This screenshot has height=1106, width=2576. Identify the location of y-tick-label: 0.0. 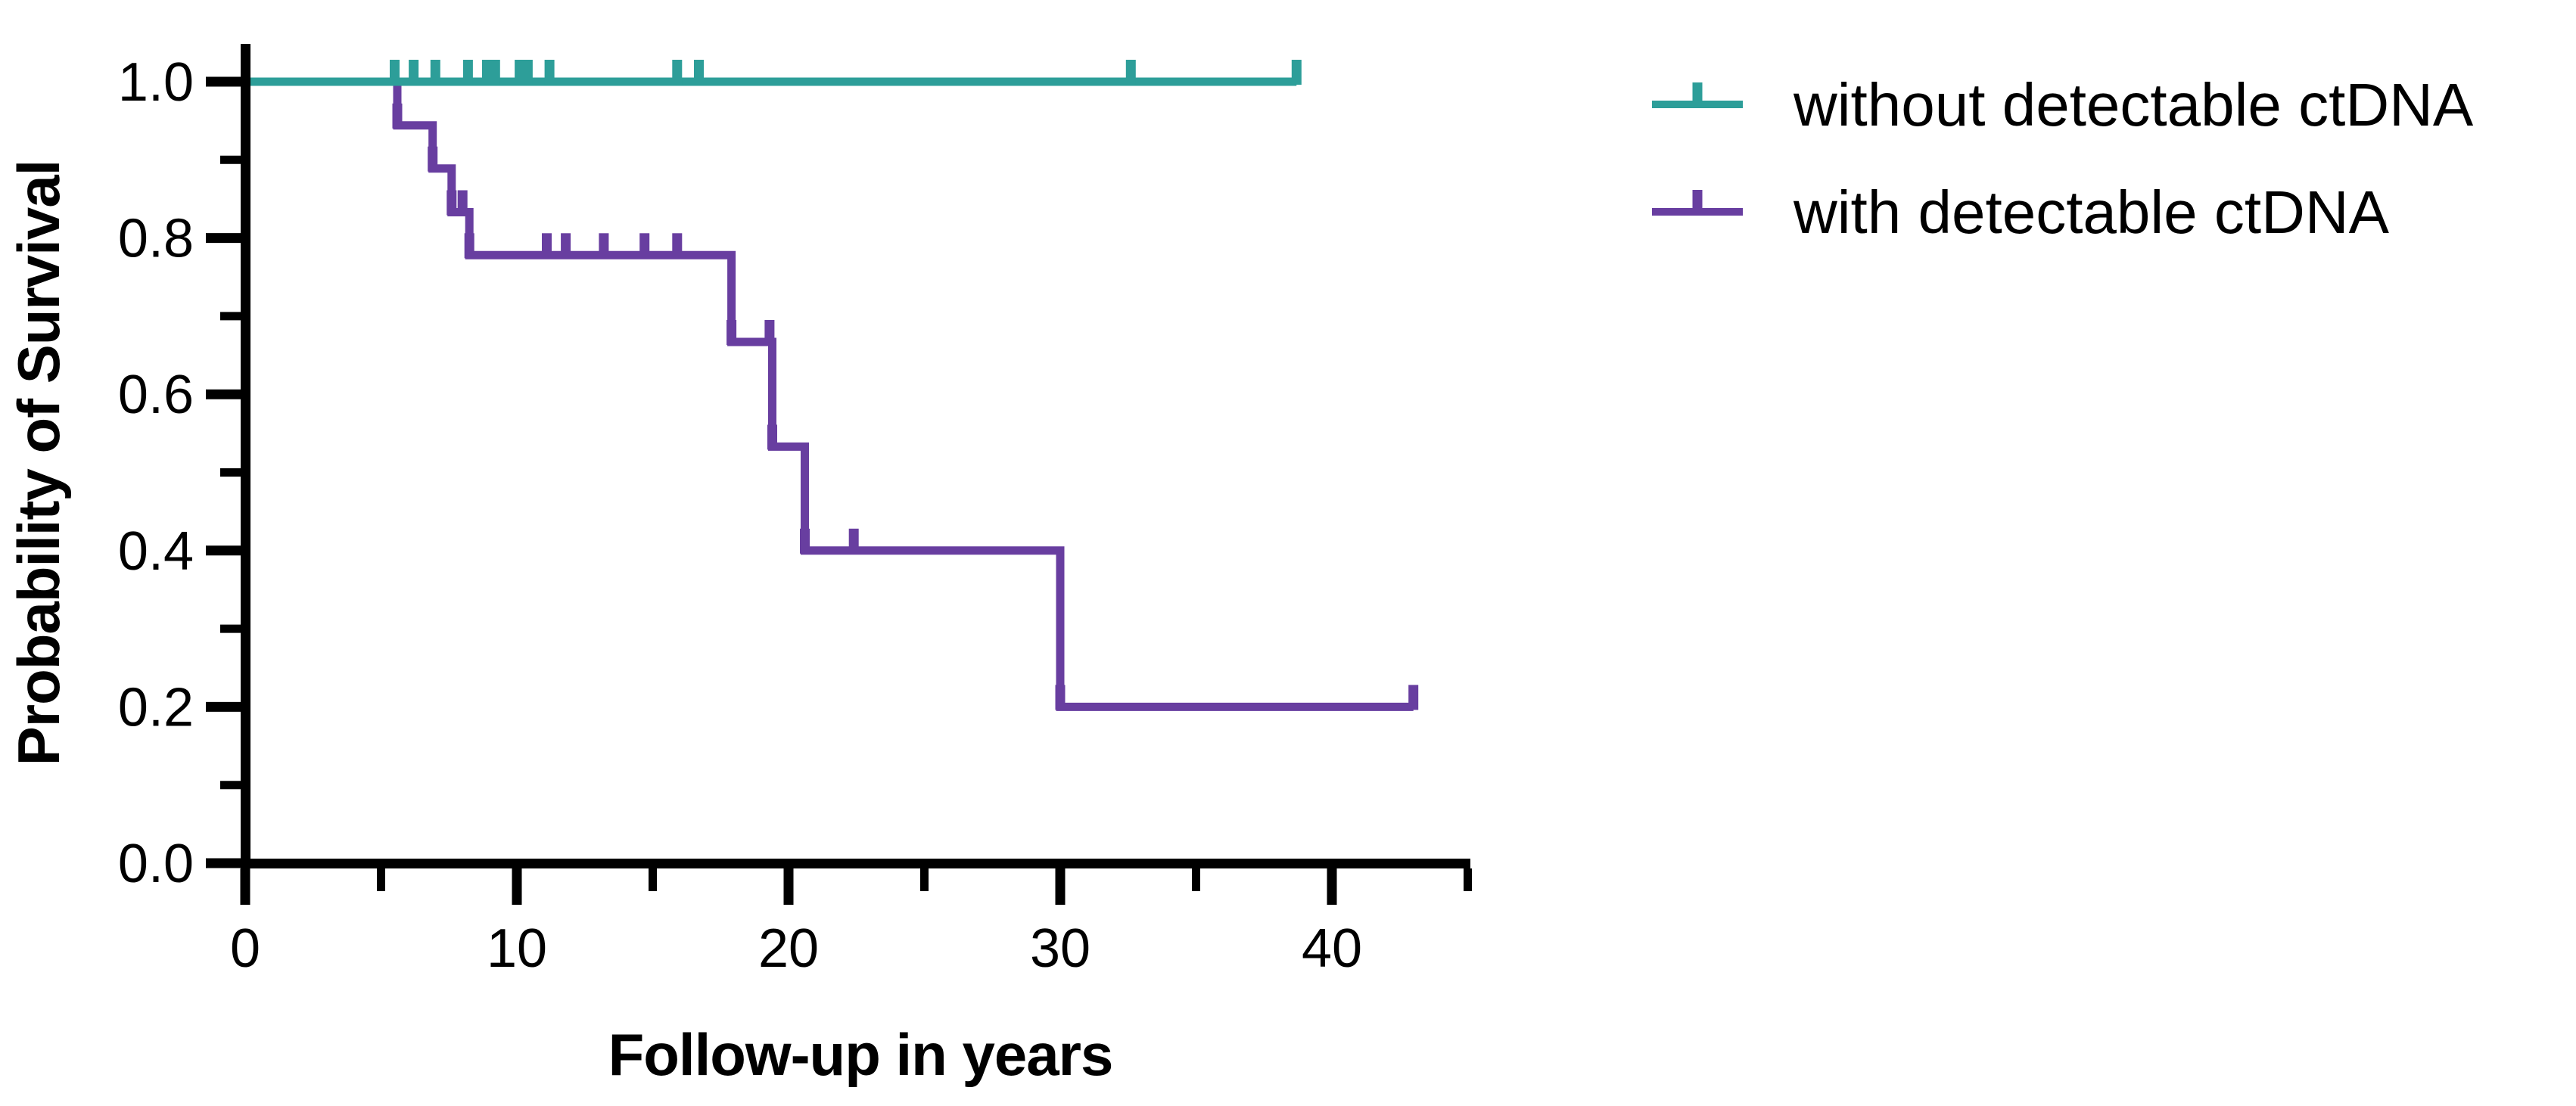
(156, 864).